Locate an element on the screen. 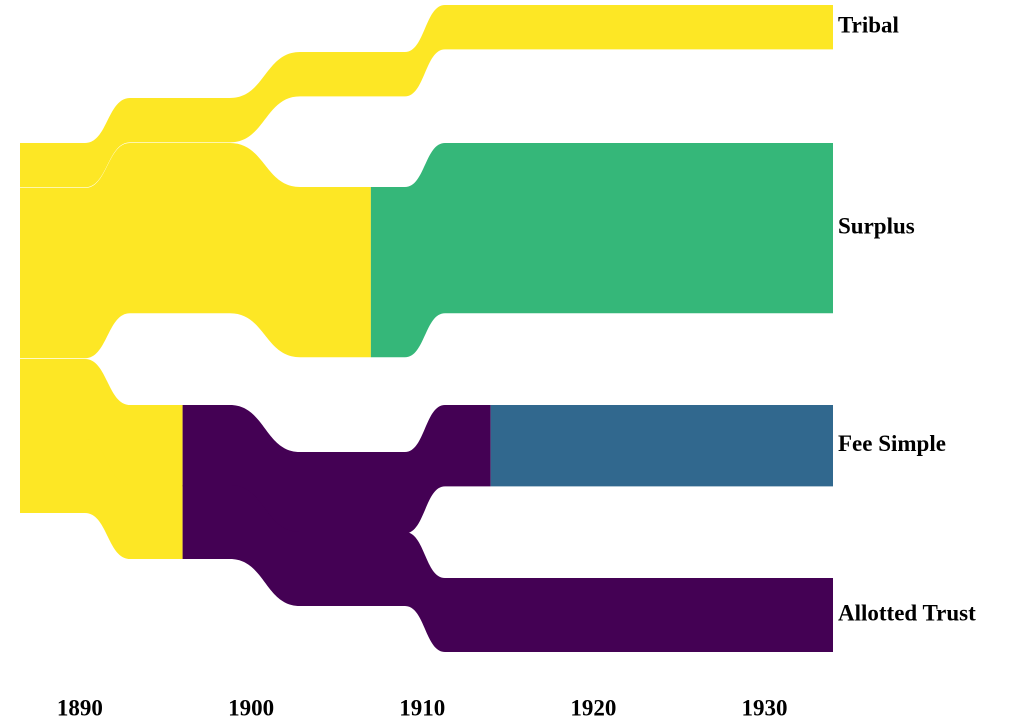 The width and height of the screenshot is (1017, 727). x-tick-label: 1930 is located at coordinates (765, 707).